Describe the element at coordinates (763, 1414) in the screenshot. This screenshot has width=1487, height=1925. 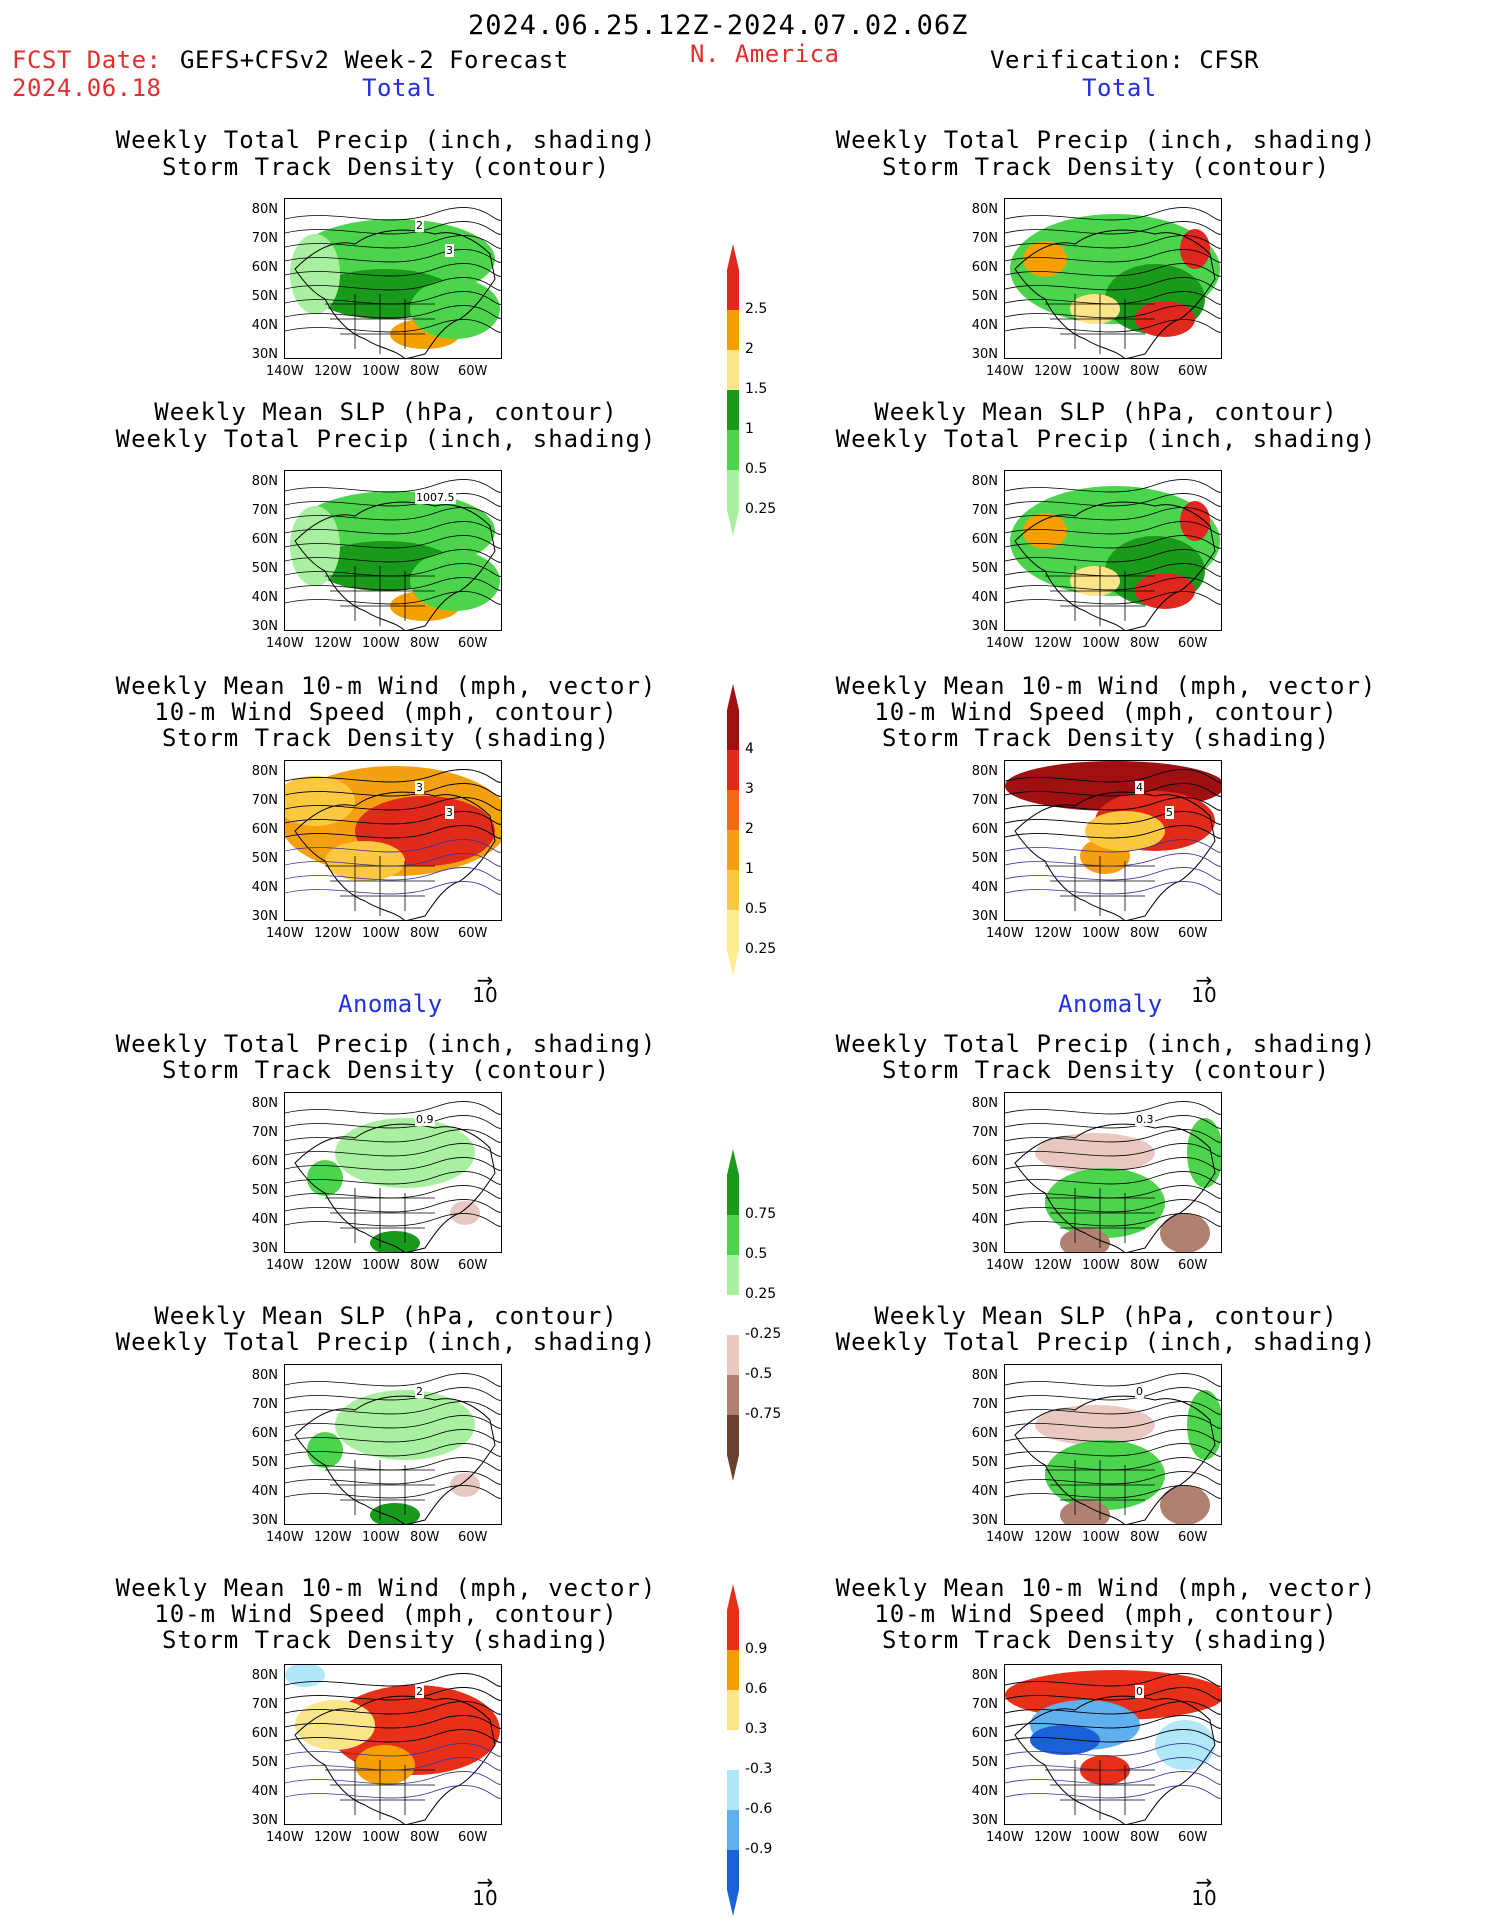
I see `colorbar-label: -0.75` at that location.